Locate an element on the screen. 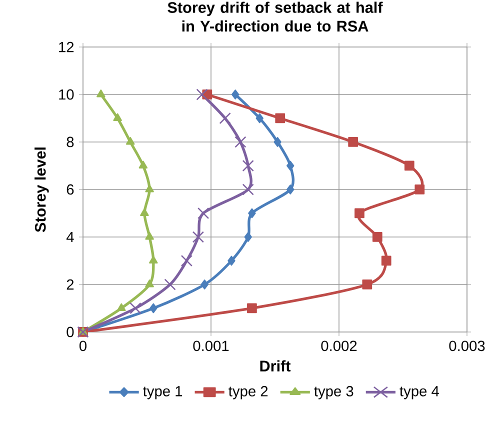 The width and height of the screenshot is (501, 441). legend-label: type 3 is located at coordinates (334, 393).